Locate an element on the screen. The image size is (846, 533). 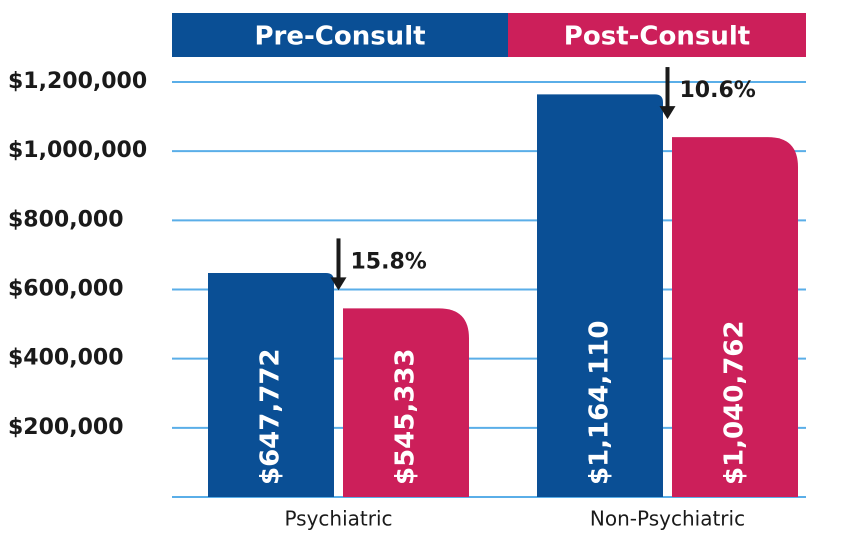
data-label: $1,164,110 is located at coordinates (600, 403).